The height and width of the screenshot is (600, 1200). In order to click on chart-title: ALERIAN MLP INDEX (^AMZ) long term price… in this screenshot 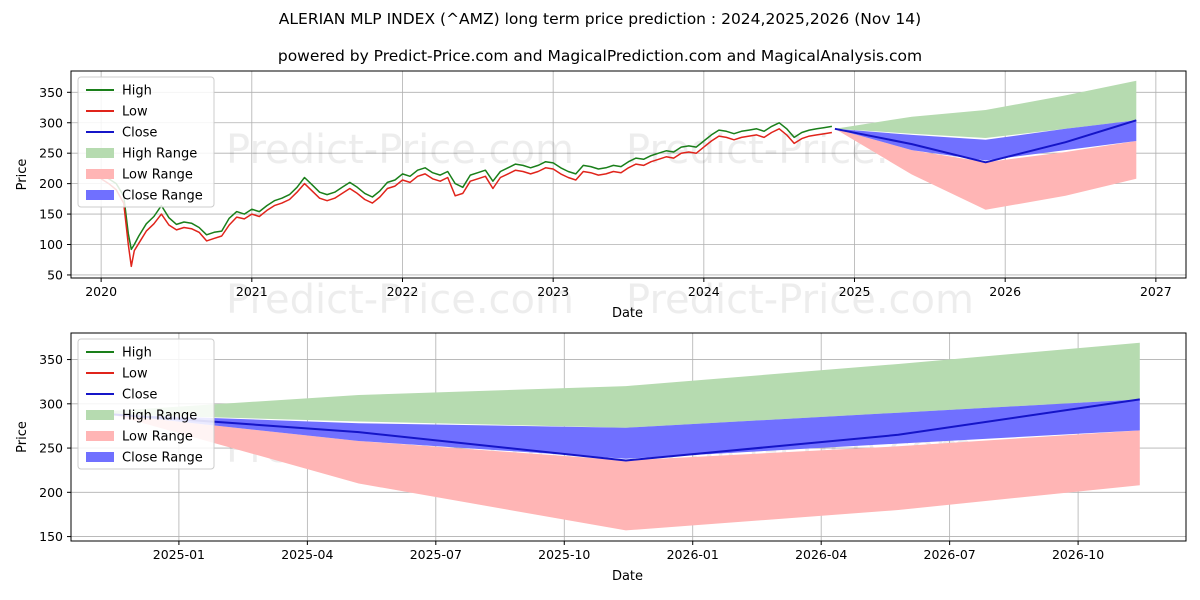, I will do `click(600, 19)`.